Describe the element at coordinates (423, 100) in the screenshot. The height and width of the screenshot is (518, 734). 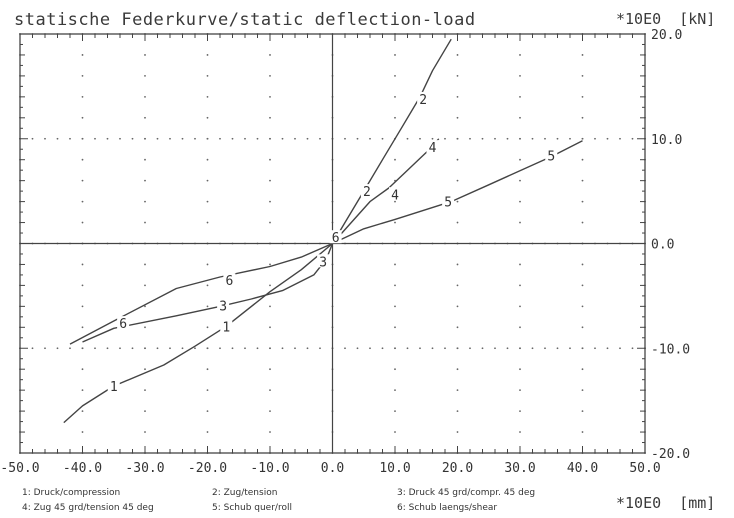
I see `series-marker-2: 2` at that location.